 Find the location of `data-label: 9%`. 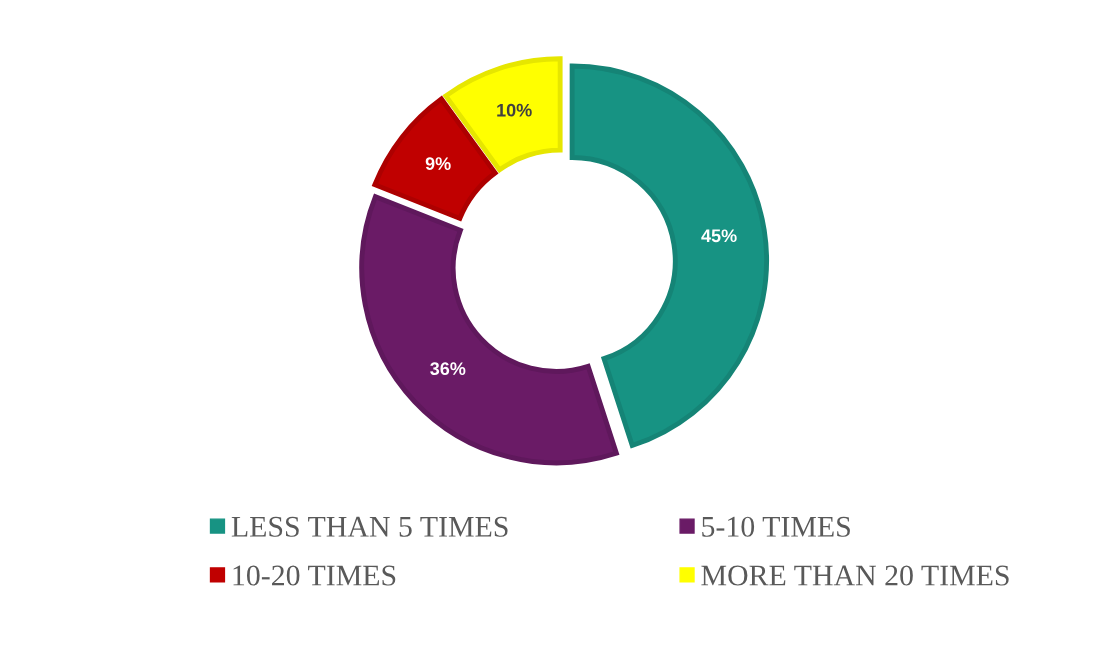

data-label: 9% is located at coordinates (438, 163).